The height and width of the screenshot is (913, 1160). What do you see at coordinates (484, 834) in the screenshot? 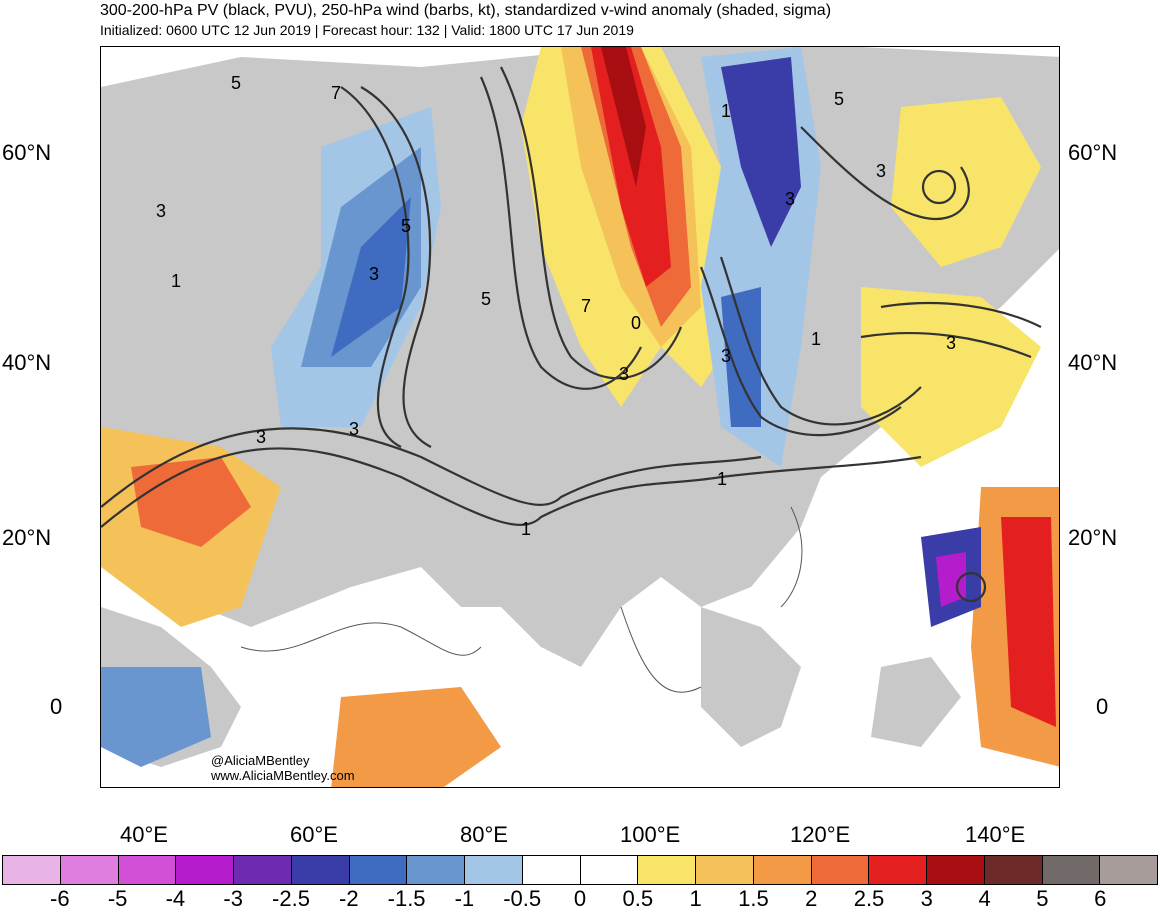
I see `lon-label: 80°E` at bounding box center [484, 834].